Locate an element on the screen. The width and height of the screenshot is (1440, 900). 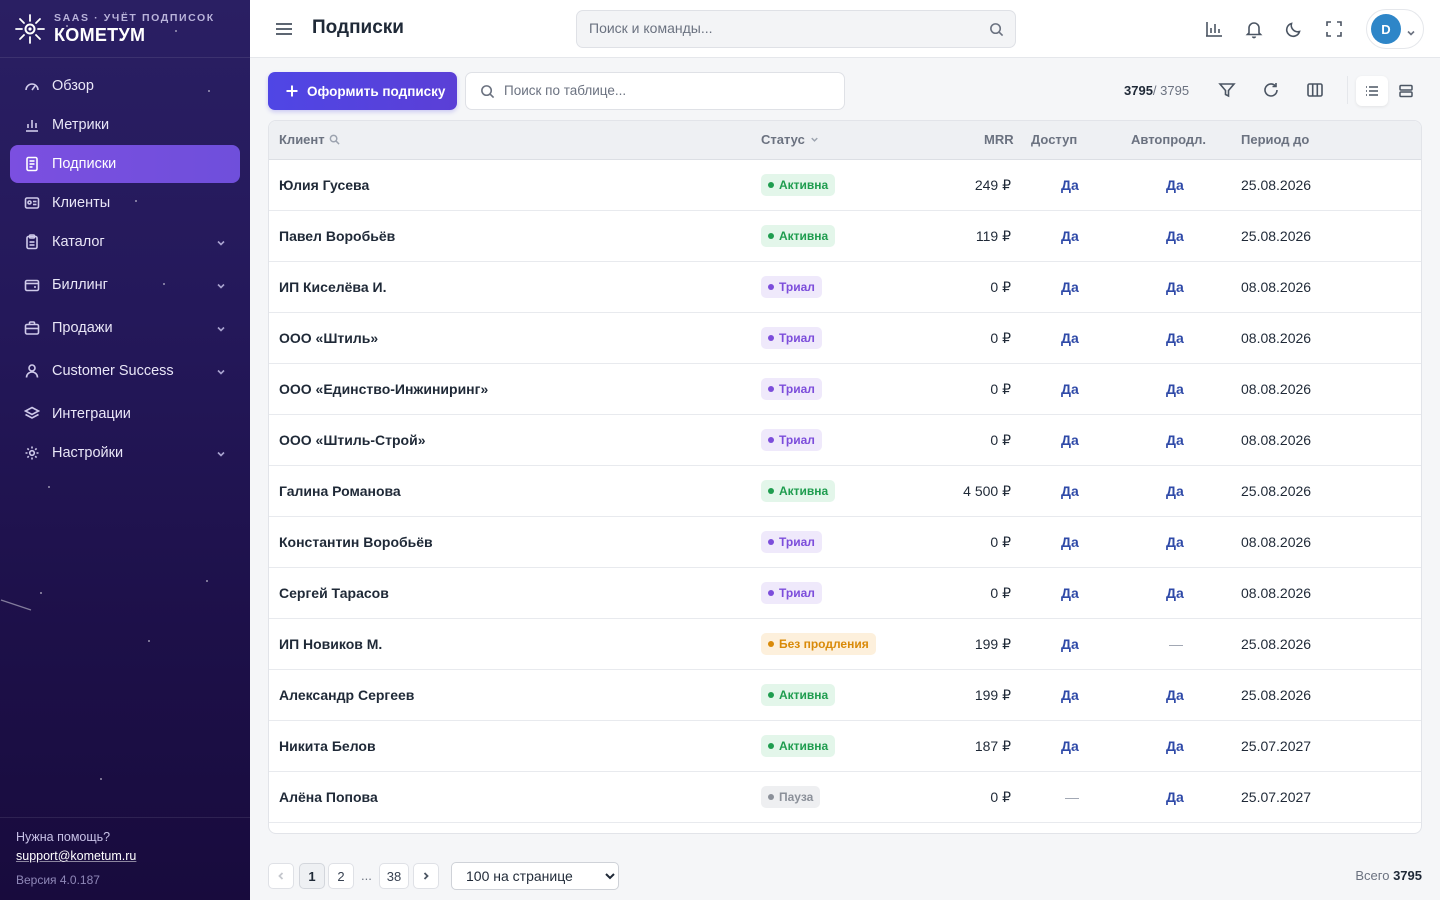
table-row: Алёна Попова Пауза 0 ₽ — Да 25.07.2027 is located at coordinates (845, 797).